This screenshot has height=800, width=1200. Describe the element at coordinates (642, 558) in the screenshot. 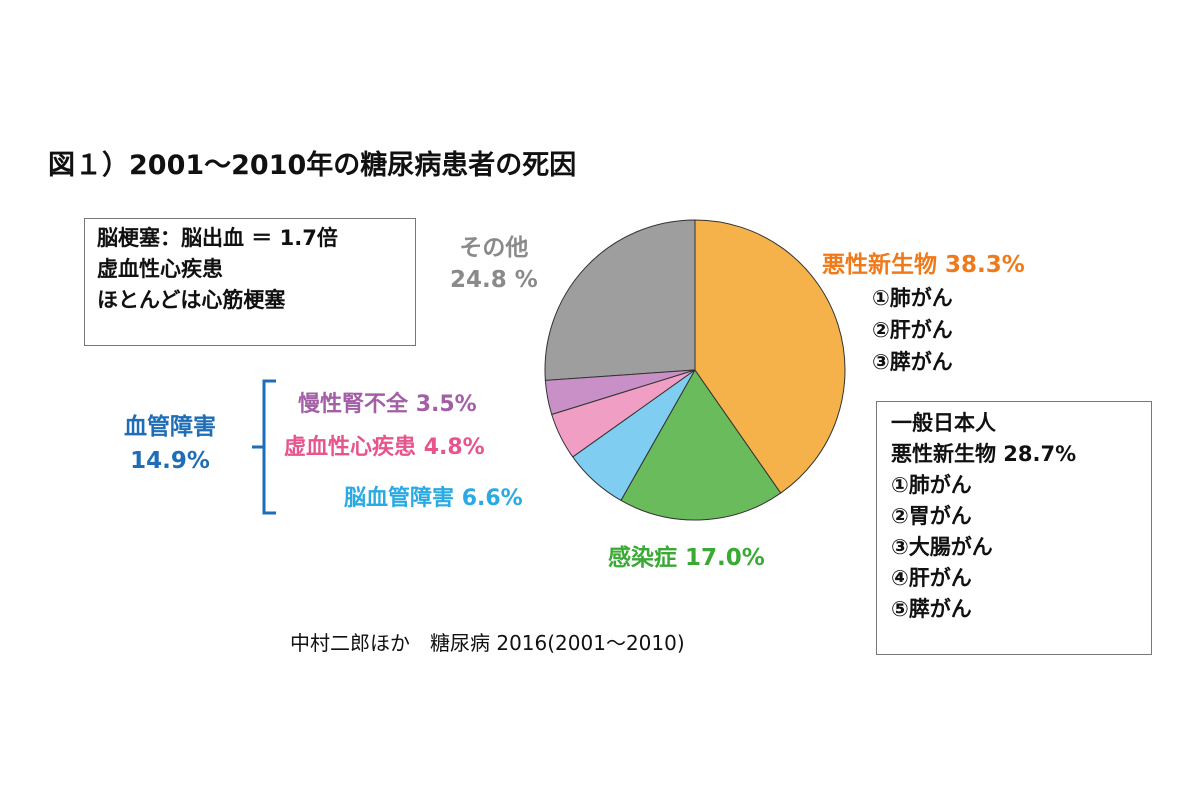

I see `label-infection-name: 感染症` at that location.